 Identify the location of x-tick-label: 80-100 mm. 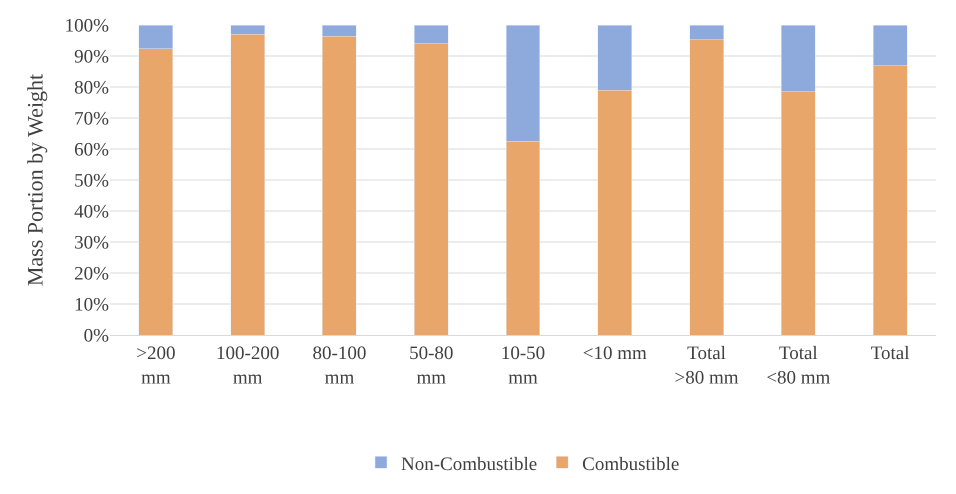
(339, 365).